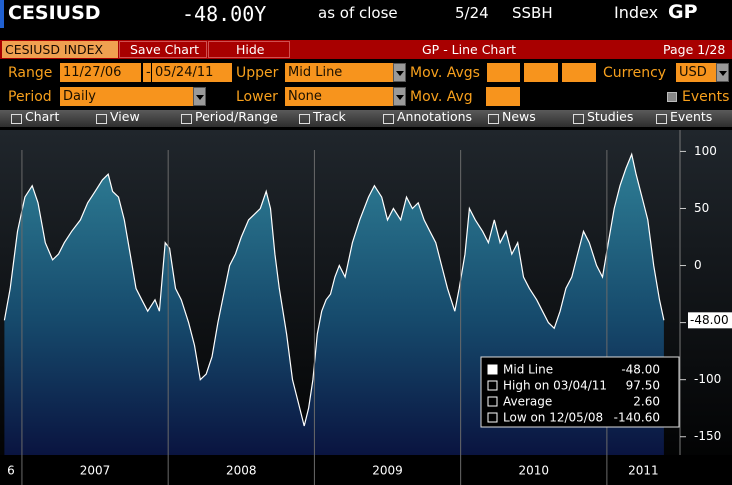 This screenshot has width=732, height=485. I want to click on input-field: None, so click(339, 96).